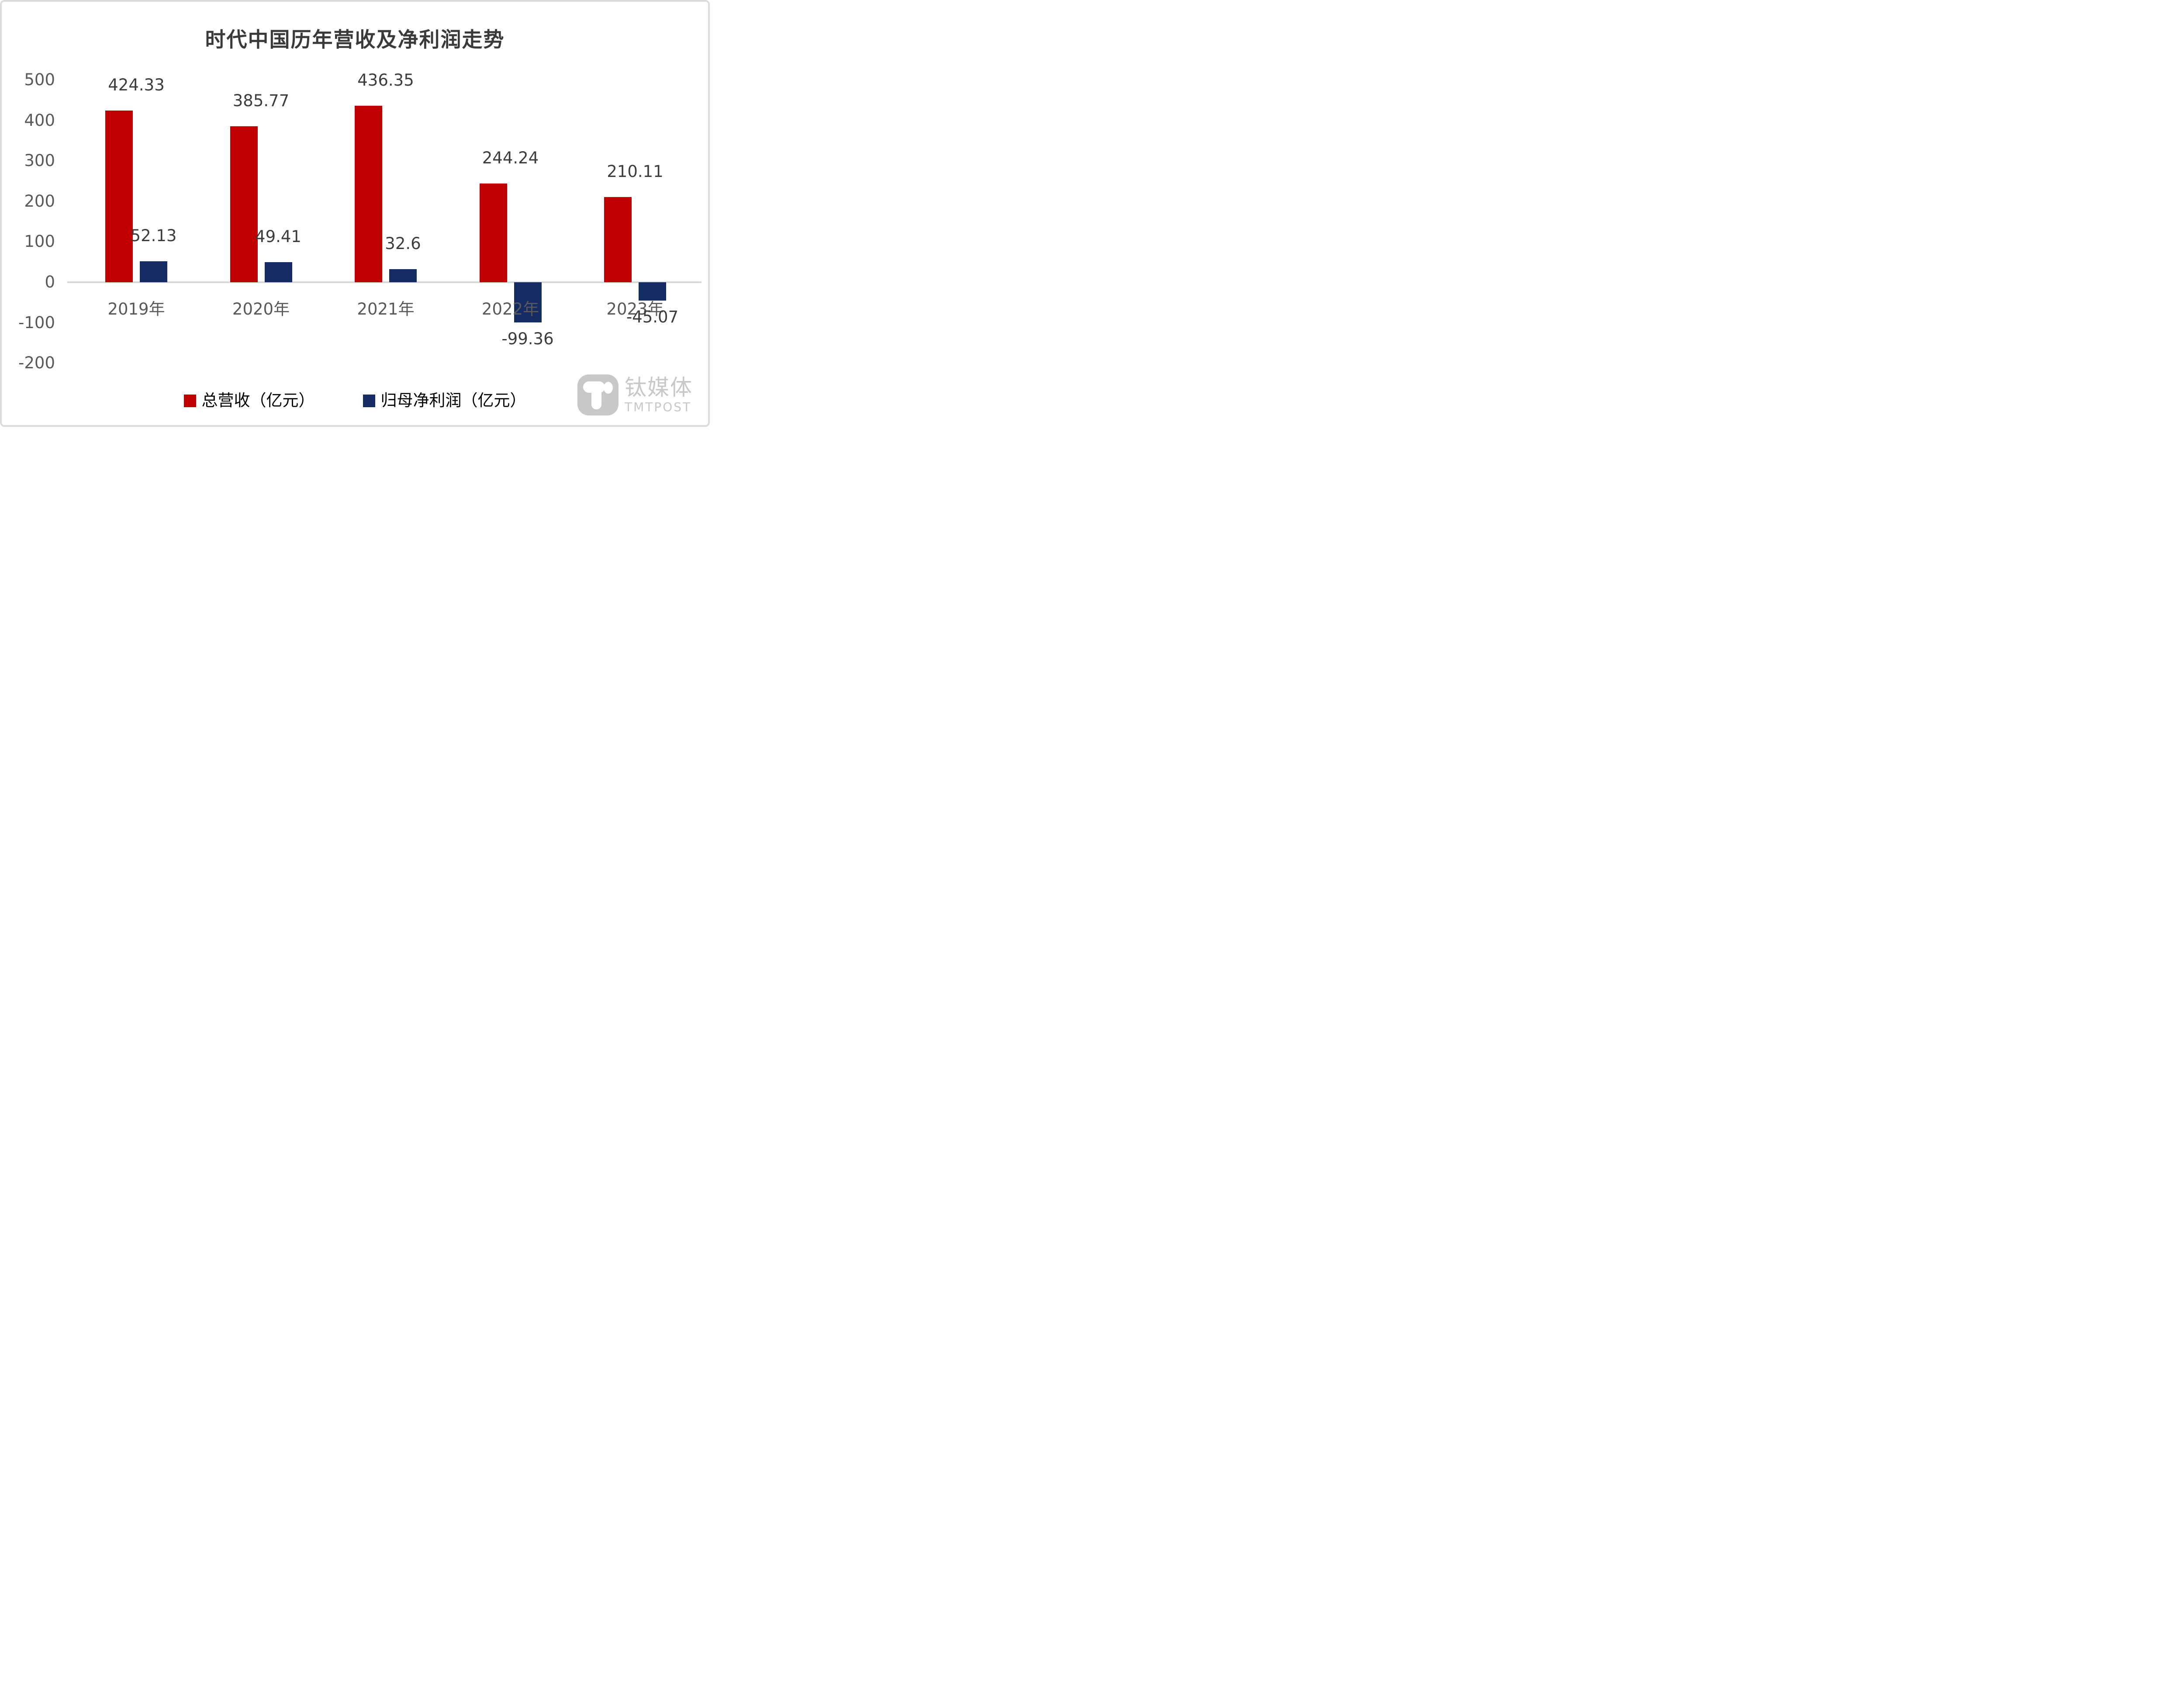 The image size is (2184, 1707). I want to click on data-label-net-profit: -45.07, so click(652, 316).